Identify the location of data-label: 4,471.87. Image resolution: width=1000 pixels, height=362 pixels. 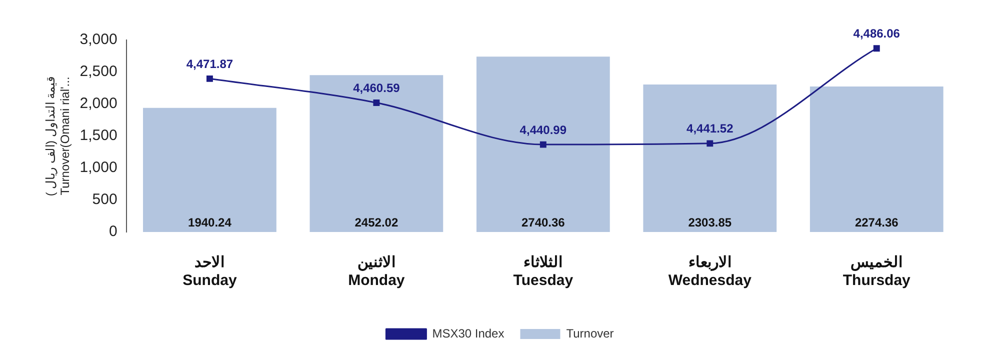
(210, 63).